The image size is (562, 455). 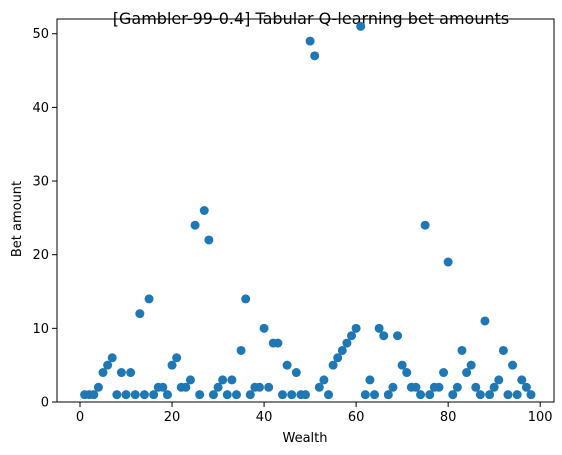 I want to click on y-tick-label: 10, so click(x=40, y=329).